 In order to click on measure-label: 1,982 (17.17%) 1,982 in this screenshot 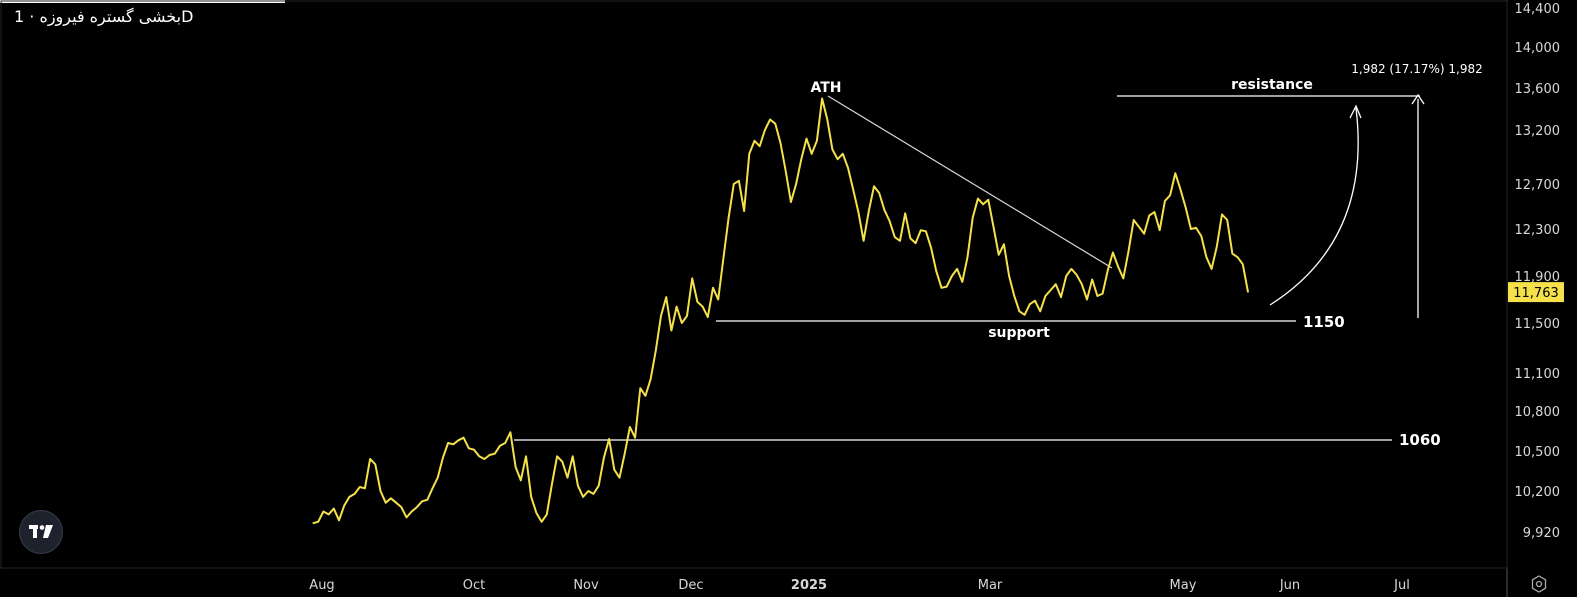, I will do `click(1416, 69)`.